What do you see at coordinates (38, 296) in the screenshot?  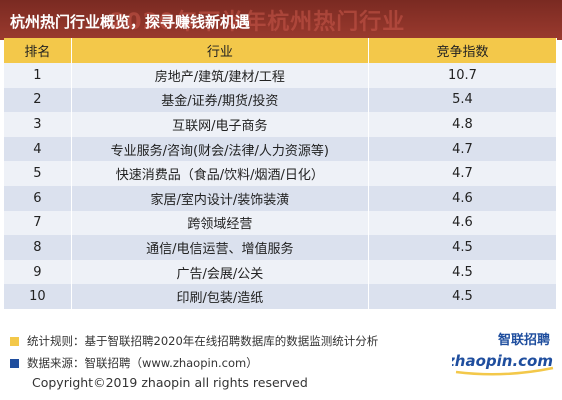 I see `rank-cell: 10` at bounding box center [38, 296].